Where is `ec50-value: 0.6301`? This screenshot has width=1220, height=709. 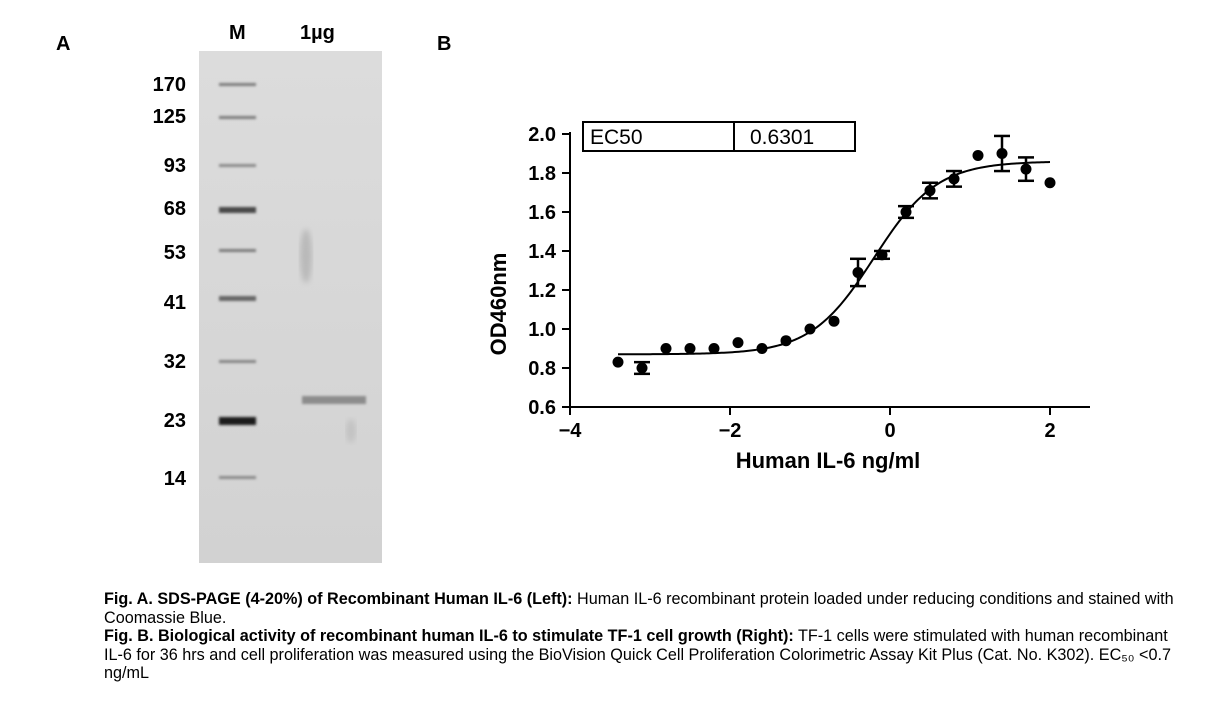
ec50-value: 0.6301 is located at coordinates (782, 137).